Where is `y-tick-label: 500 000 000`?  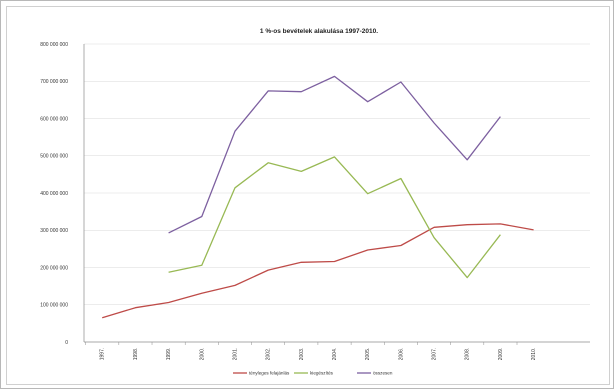
y-tick-label: 500 000 000 is located at coordinates (54, 157).